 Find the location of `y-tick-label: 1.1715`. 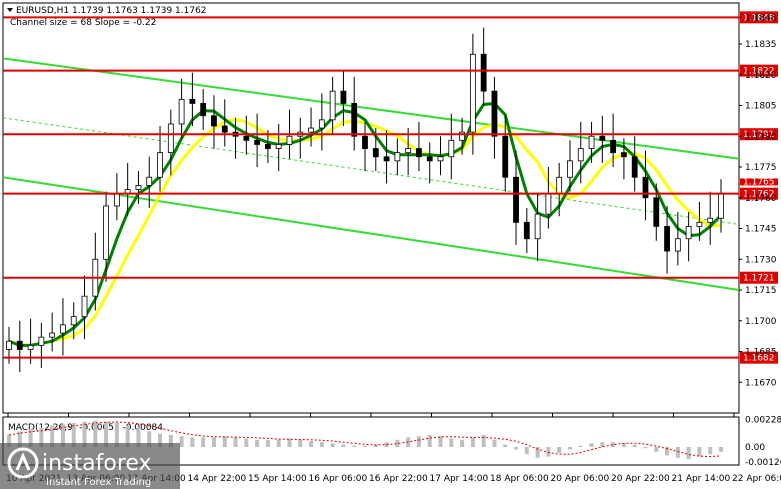

y-tick-label: 1.1715 is located at coordinates (761, 291).